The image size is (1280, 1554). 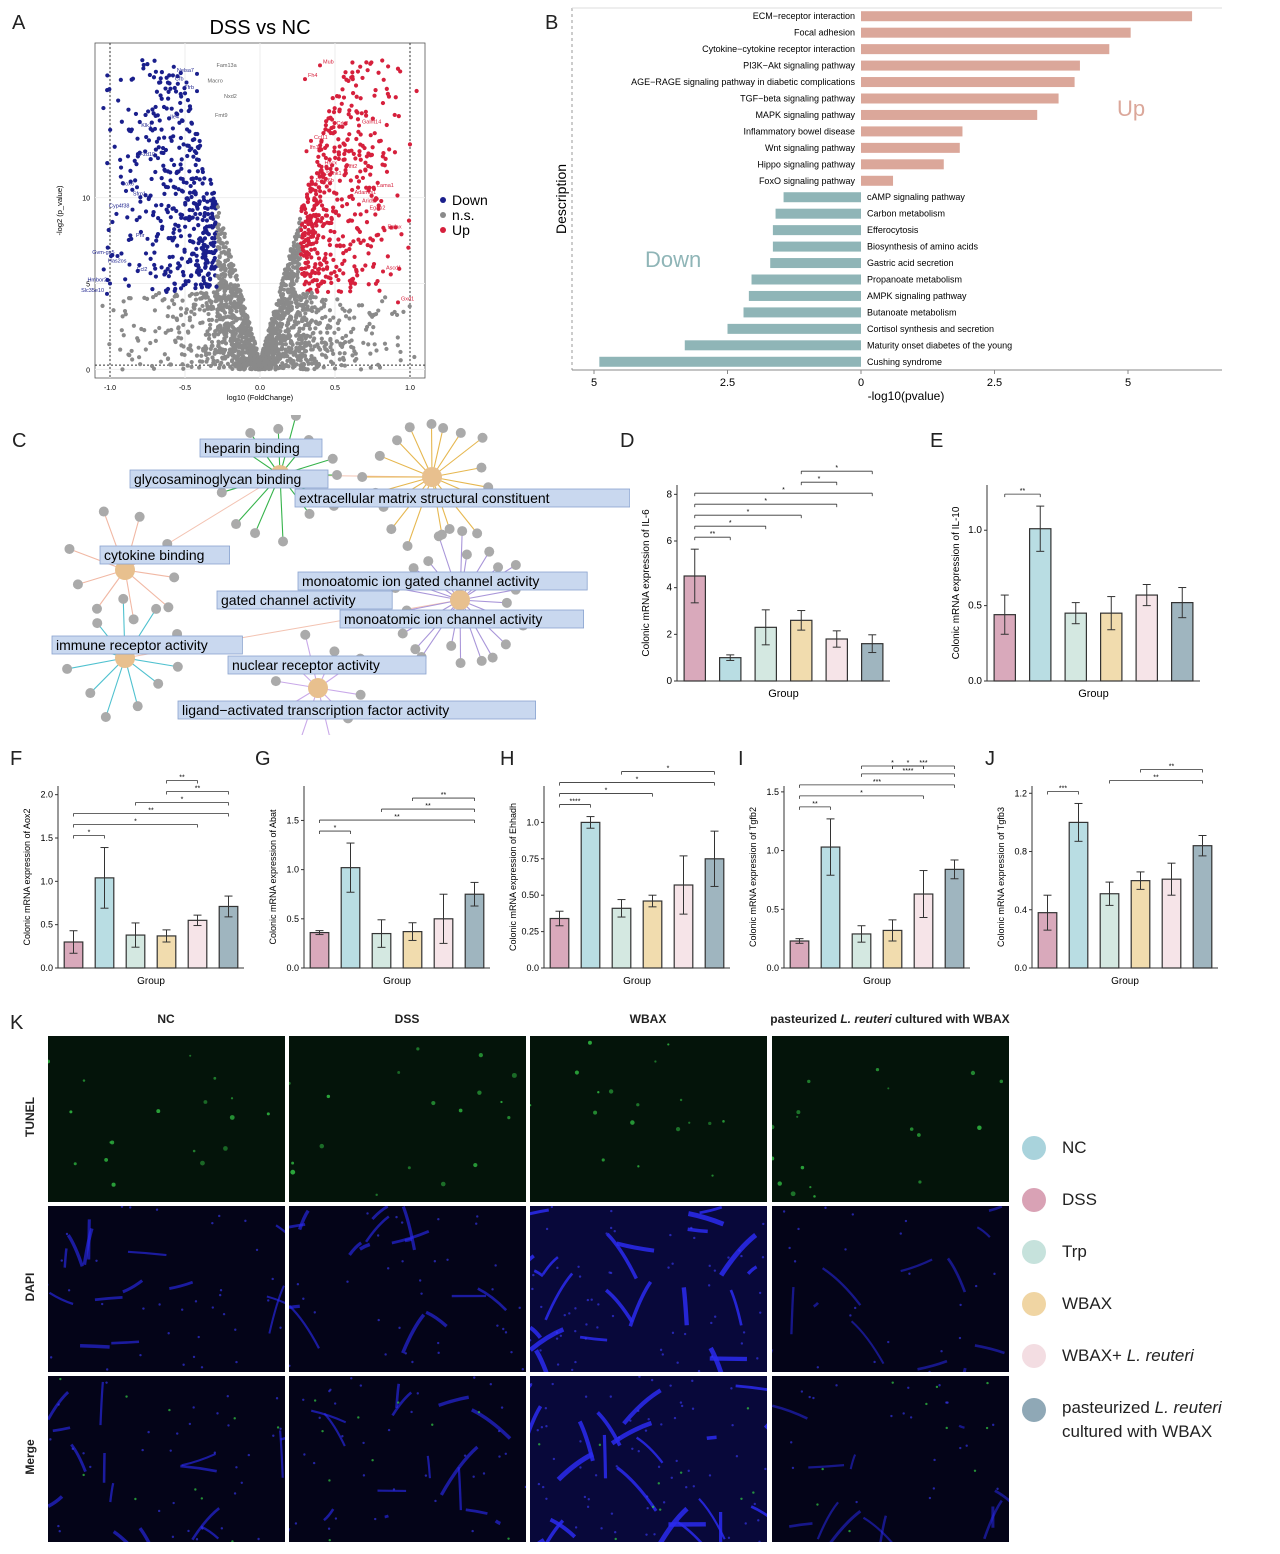 I want to click on network-term-label: gated channel activity, so click(x=288, y=600).